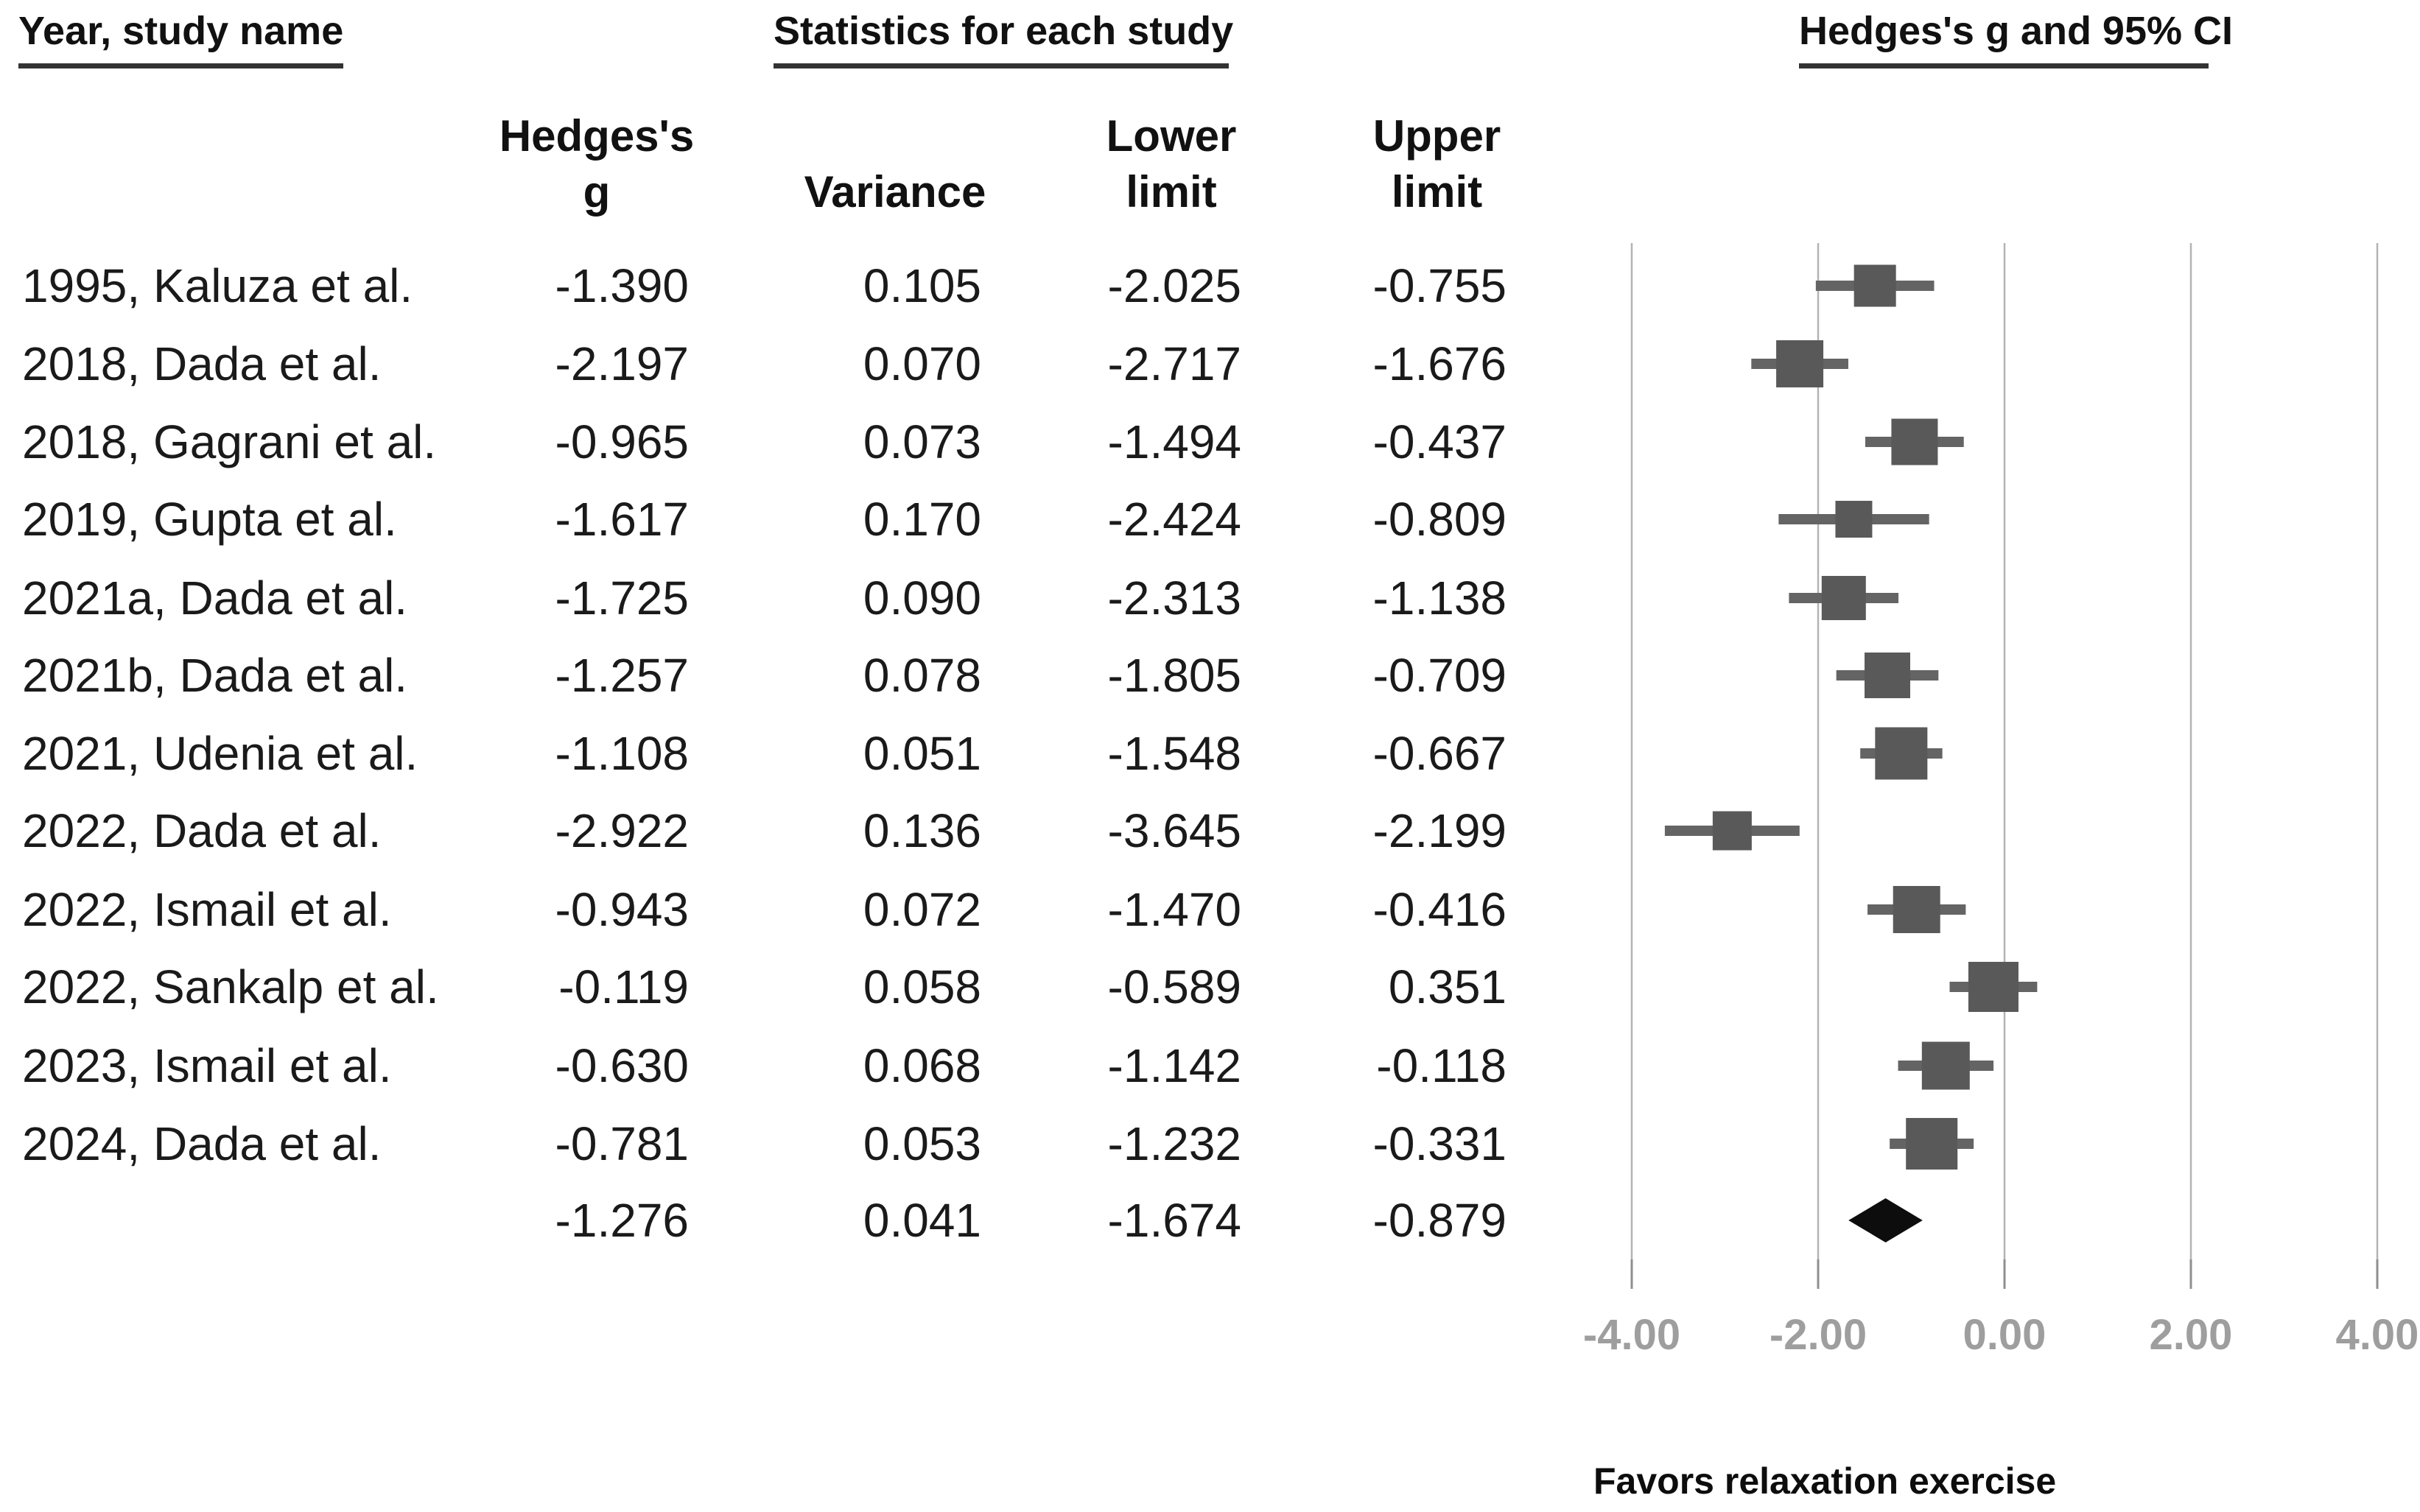  Describe the element at coordinates (1439, 1143) in the screenshot. I see `upper-limit-cell: -0.331` at that location.